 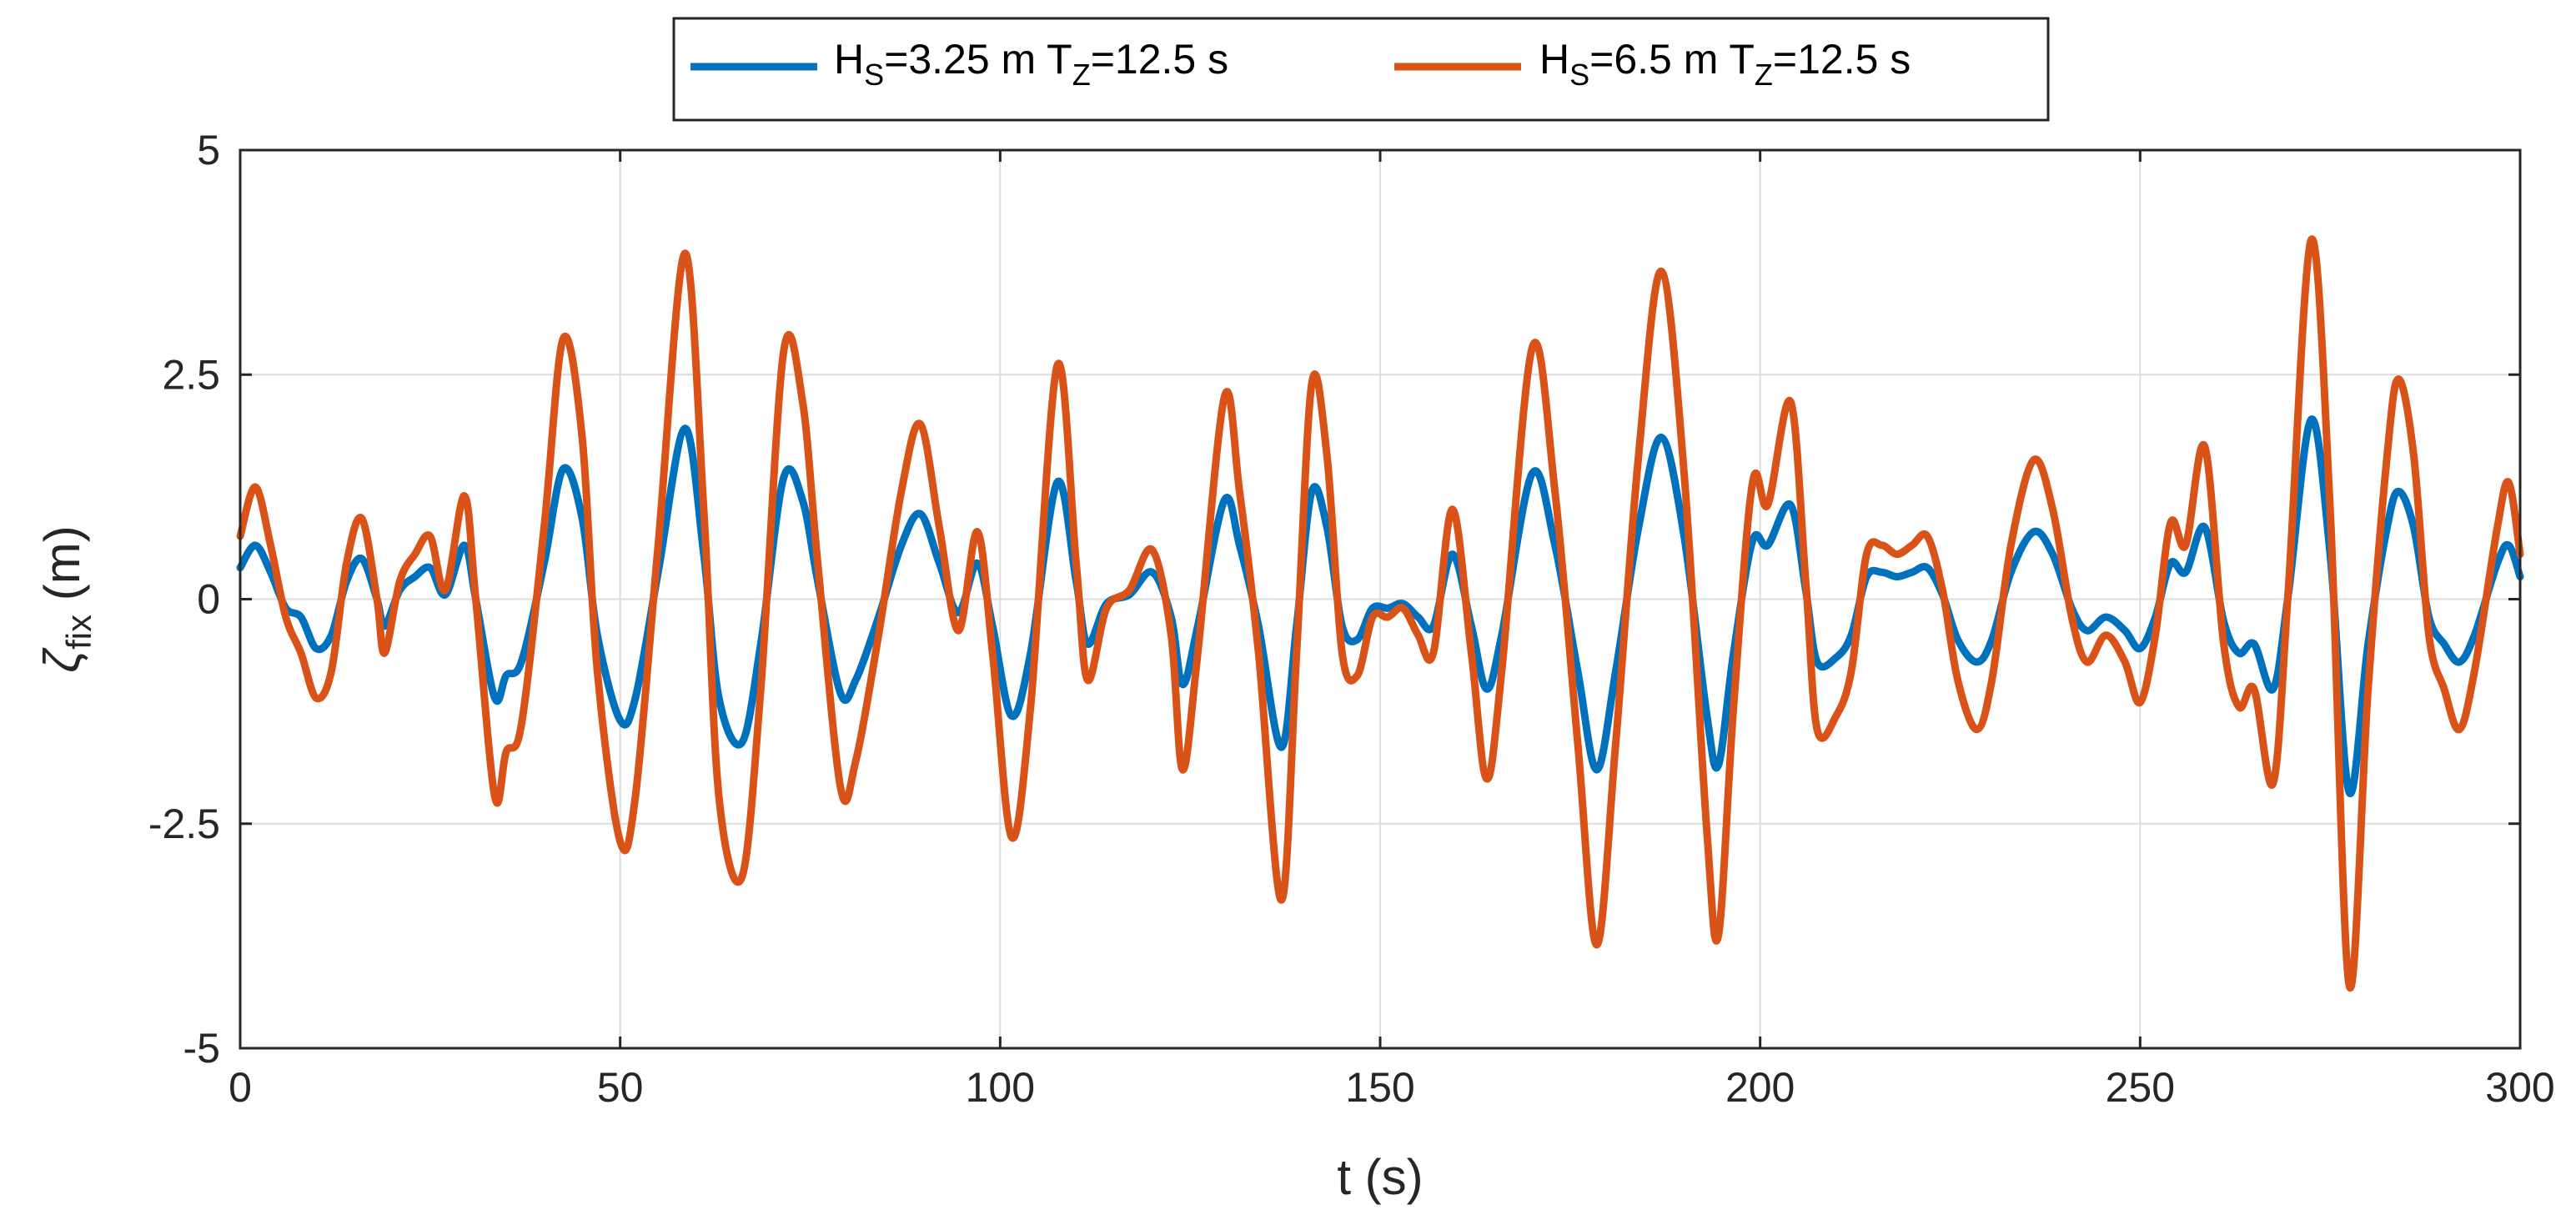 What do you see at coordinates (1379, 1087) in the screenshot?
I see `x-tick-label: 150` at bounding box center [1379, 1087].